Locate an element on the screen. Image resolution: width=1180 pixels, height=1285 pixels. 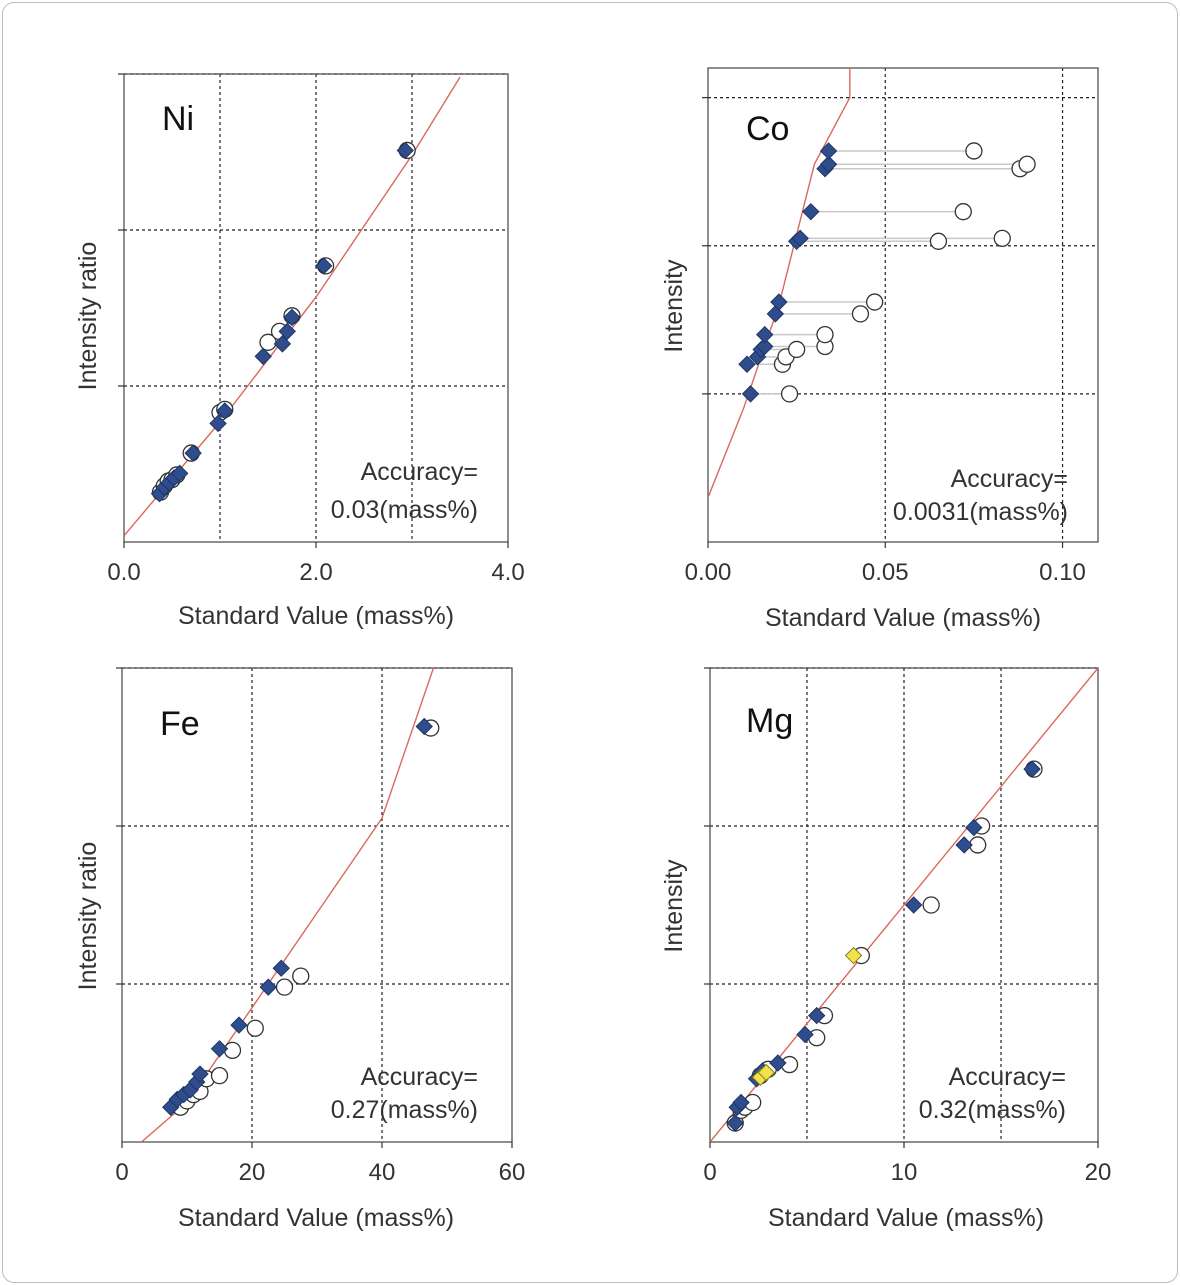
x-tick-label: 0.10 is located at coordinates (1062, 572).